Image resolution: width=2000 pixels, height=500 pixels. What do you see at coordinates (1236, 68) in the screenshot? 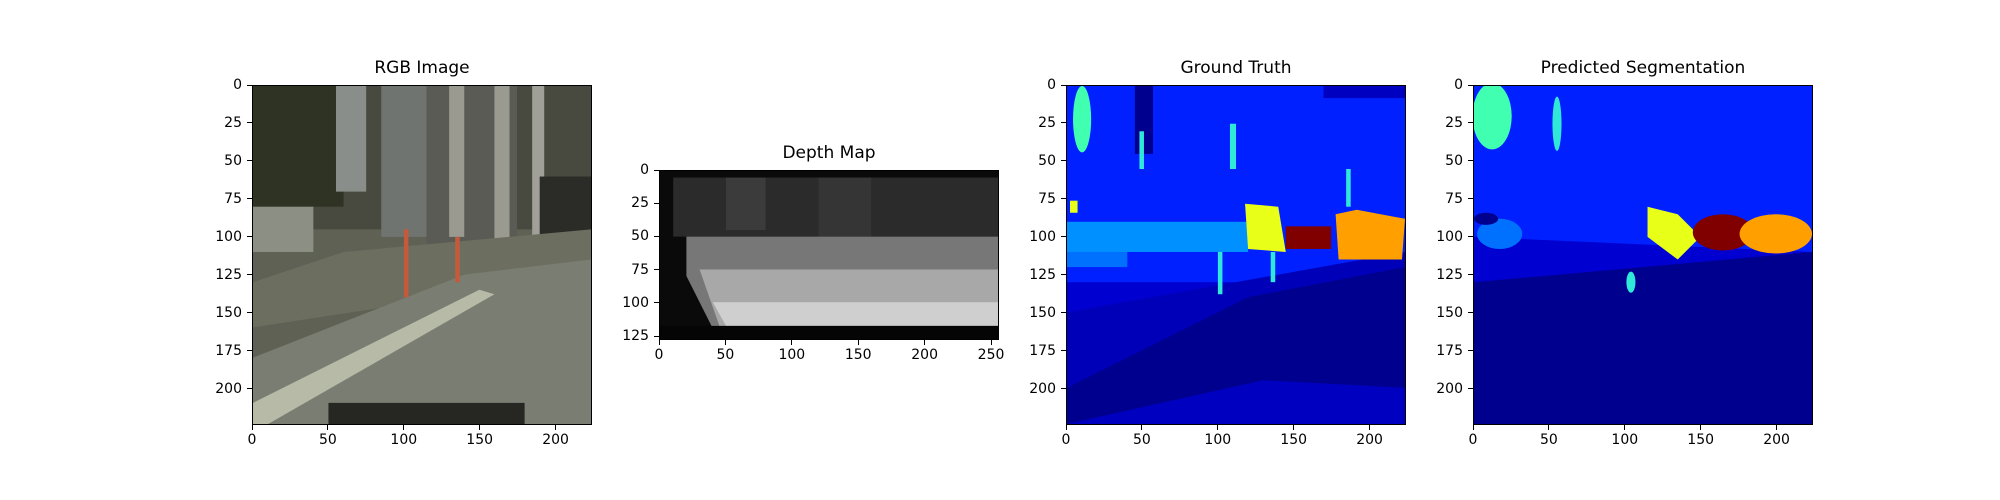
I see `panel-title: Ground Truth` at bounding box center [1236, 68].